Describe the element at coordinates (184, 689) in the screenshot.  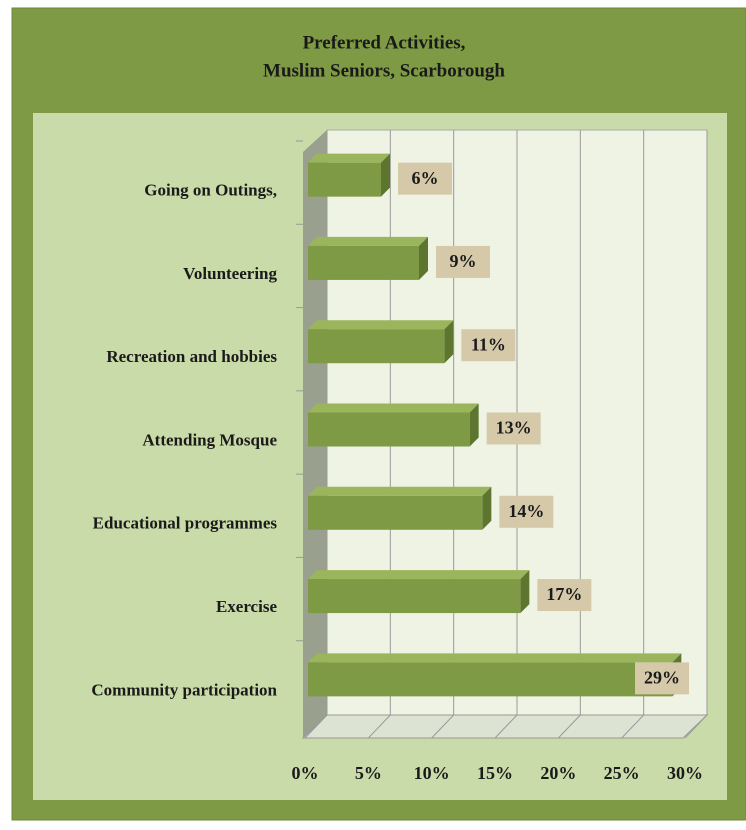
I see `y-tick-label: Community participation` at that location.